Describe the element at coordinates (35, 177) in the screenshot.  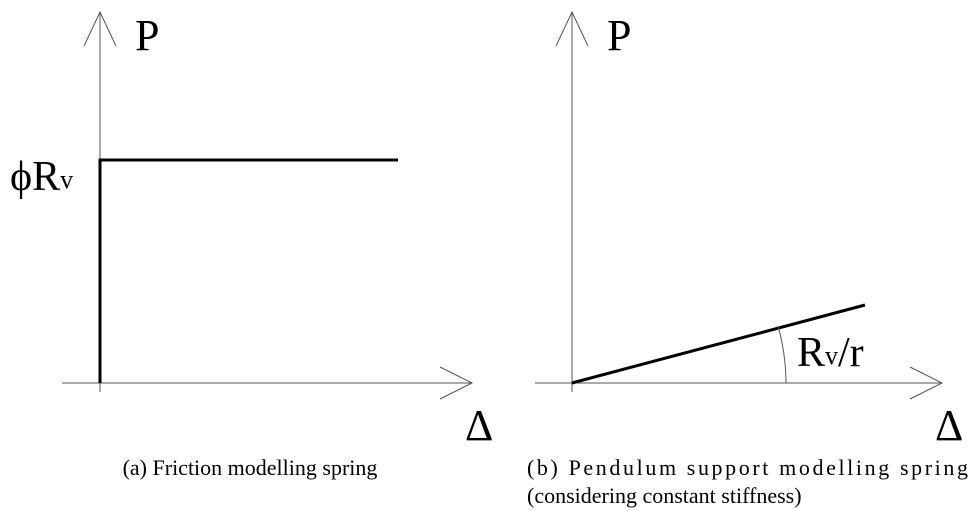
I see `level-main: ϕR` at that location.